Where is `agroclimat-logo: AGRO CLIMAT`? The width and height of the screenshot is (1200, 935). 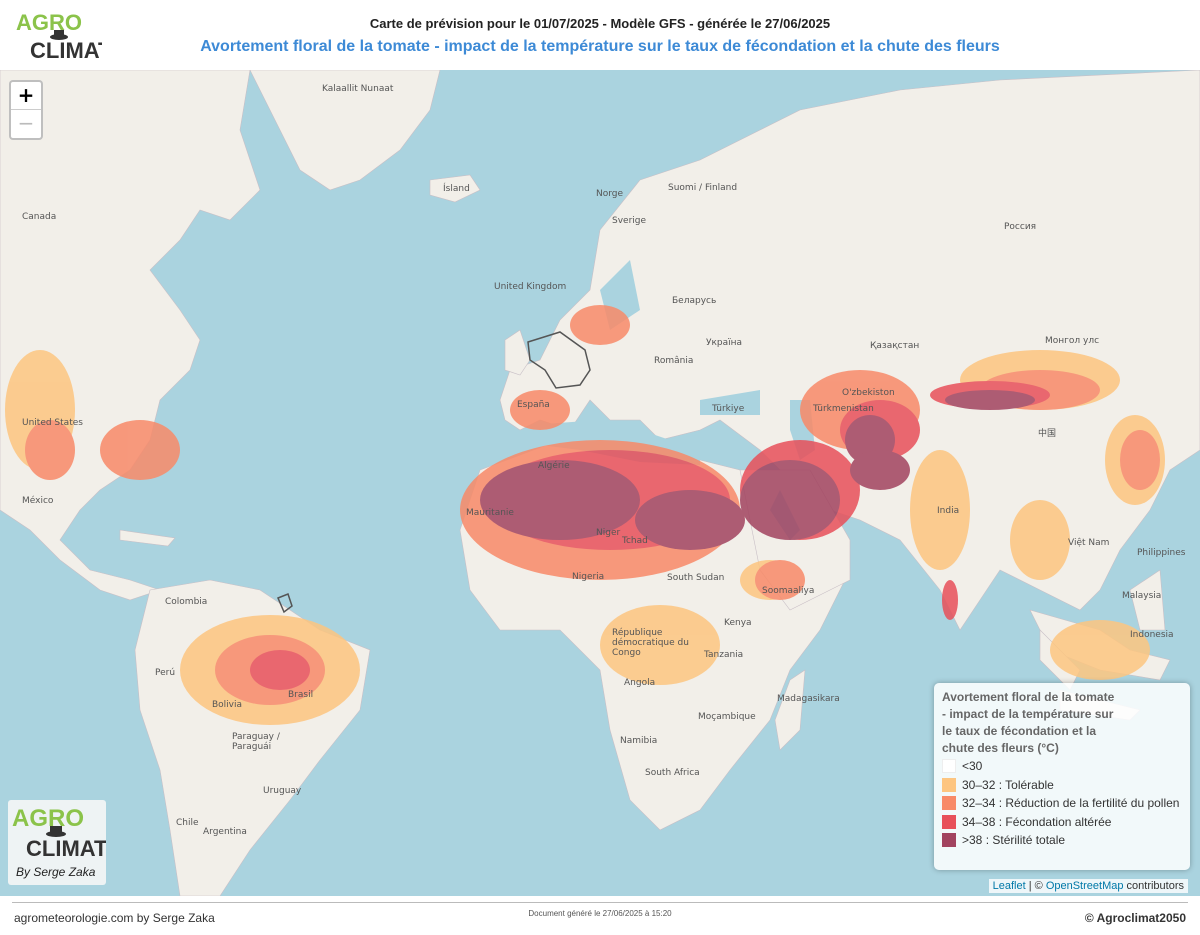
agroclimat-logo: AGRO CLIMAT is located at coordinates (59, 36).